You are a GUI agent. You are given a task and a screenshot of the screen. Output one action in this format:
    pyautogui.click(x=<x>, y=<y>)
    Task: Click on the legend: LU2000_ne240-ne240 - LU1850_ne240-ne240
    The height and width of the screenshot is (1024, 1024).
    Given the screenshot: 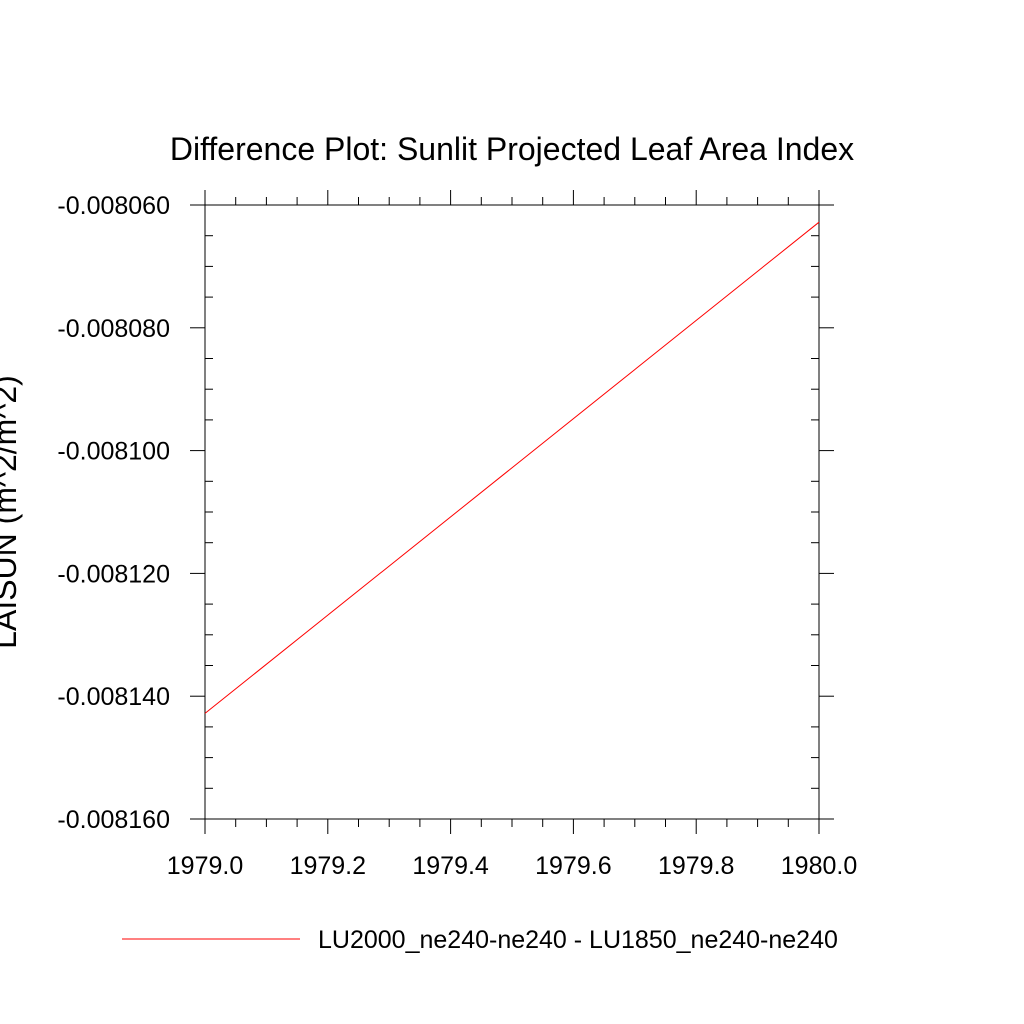 What is the action you would take?
    pyautogui.click(x=480, y=940)
    